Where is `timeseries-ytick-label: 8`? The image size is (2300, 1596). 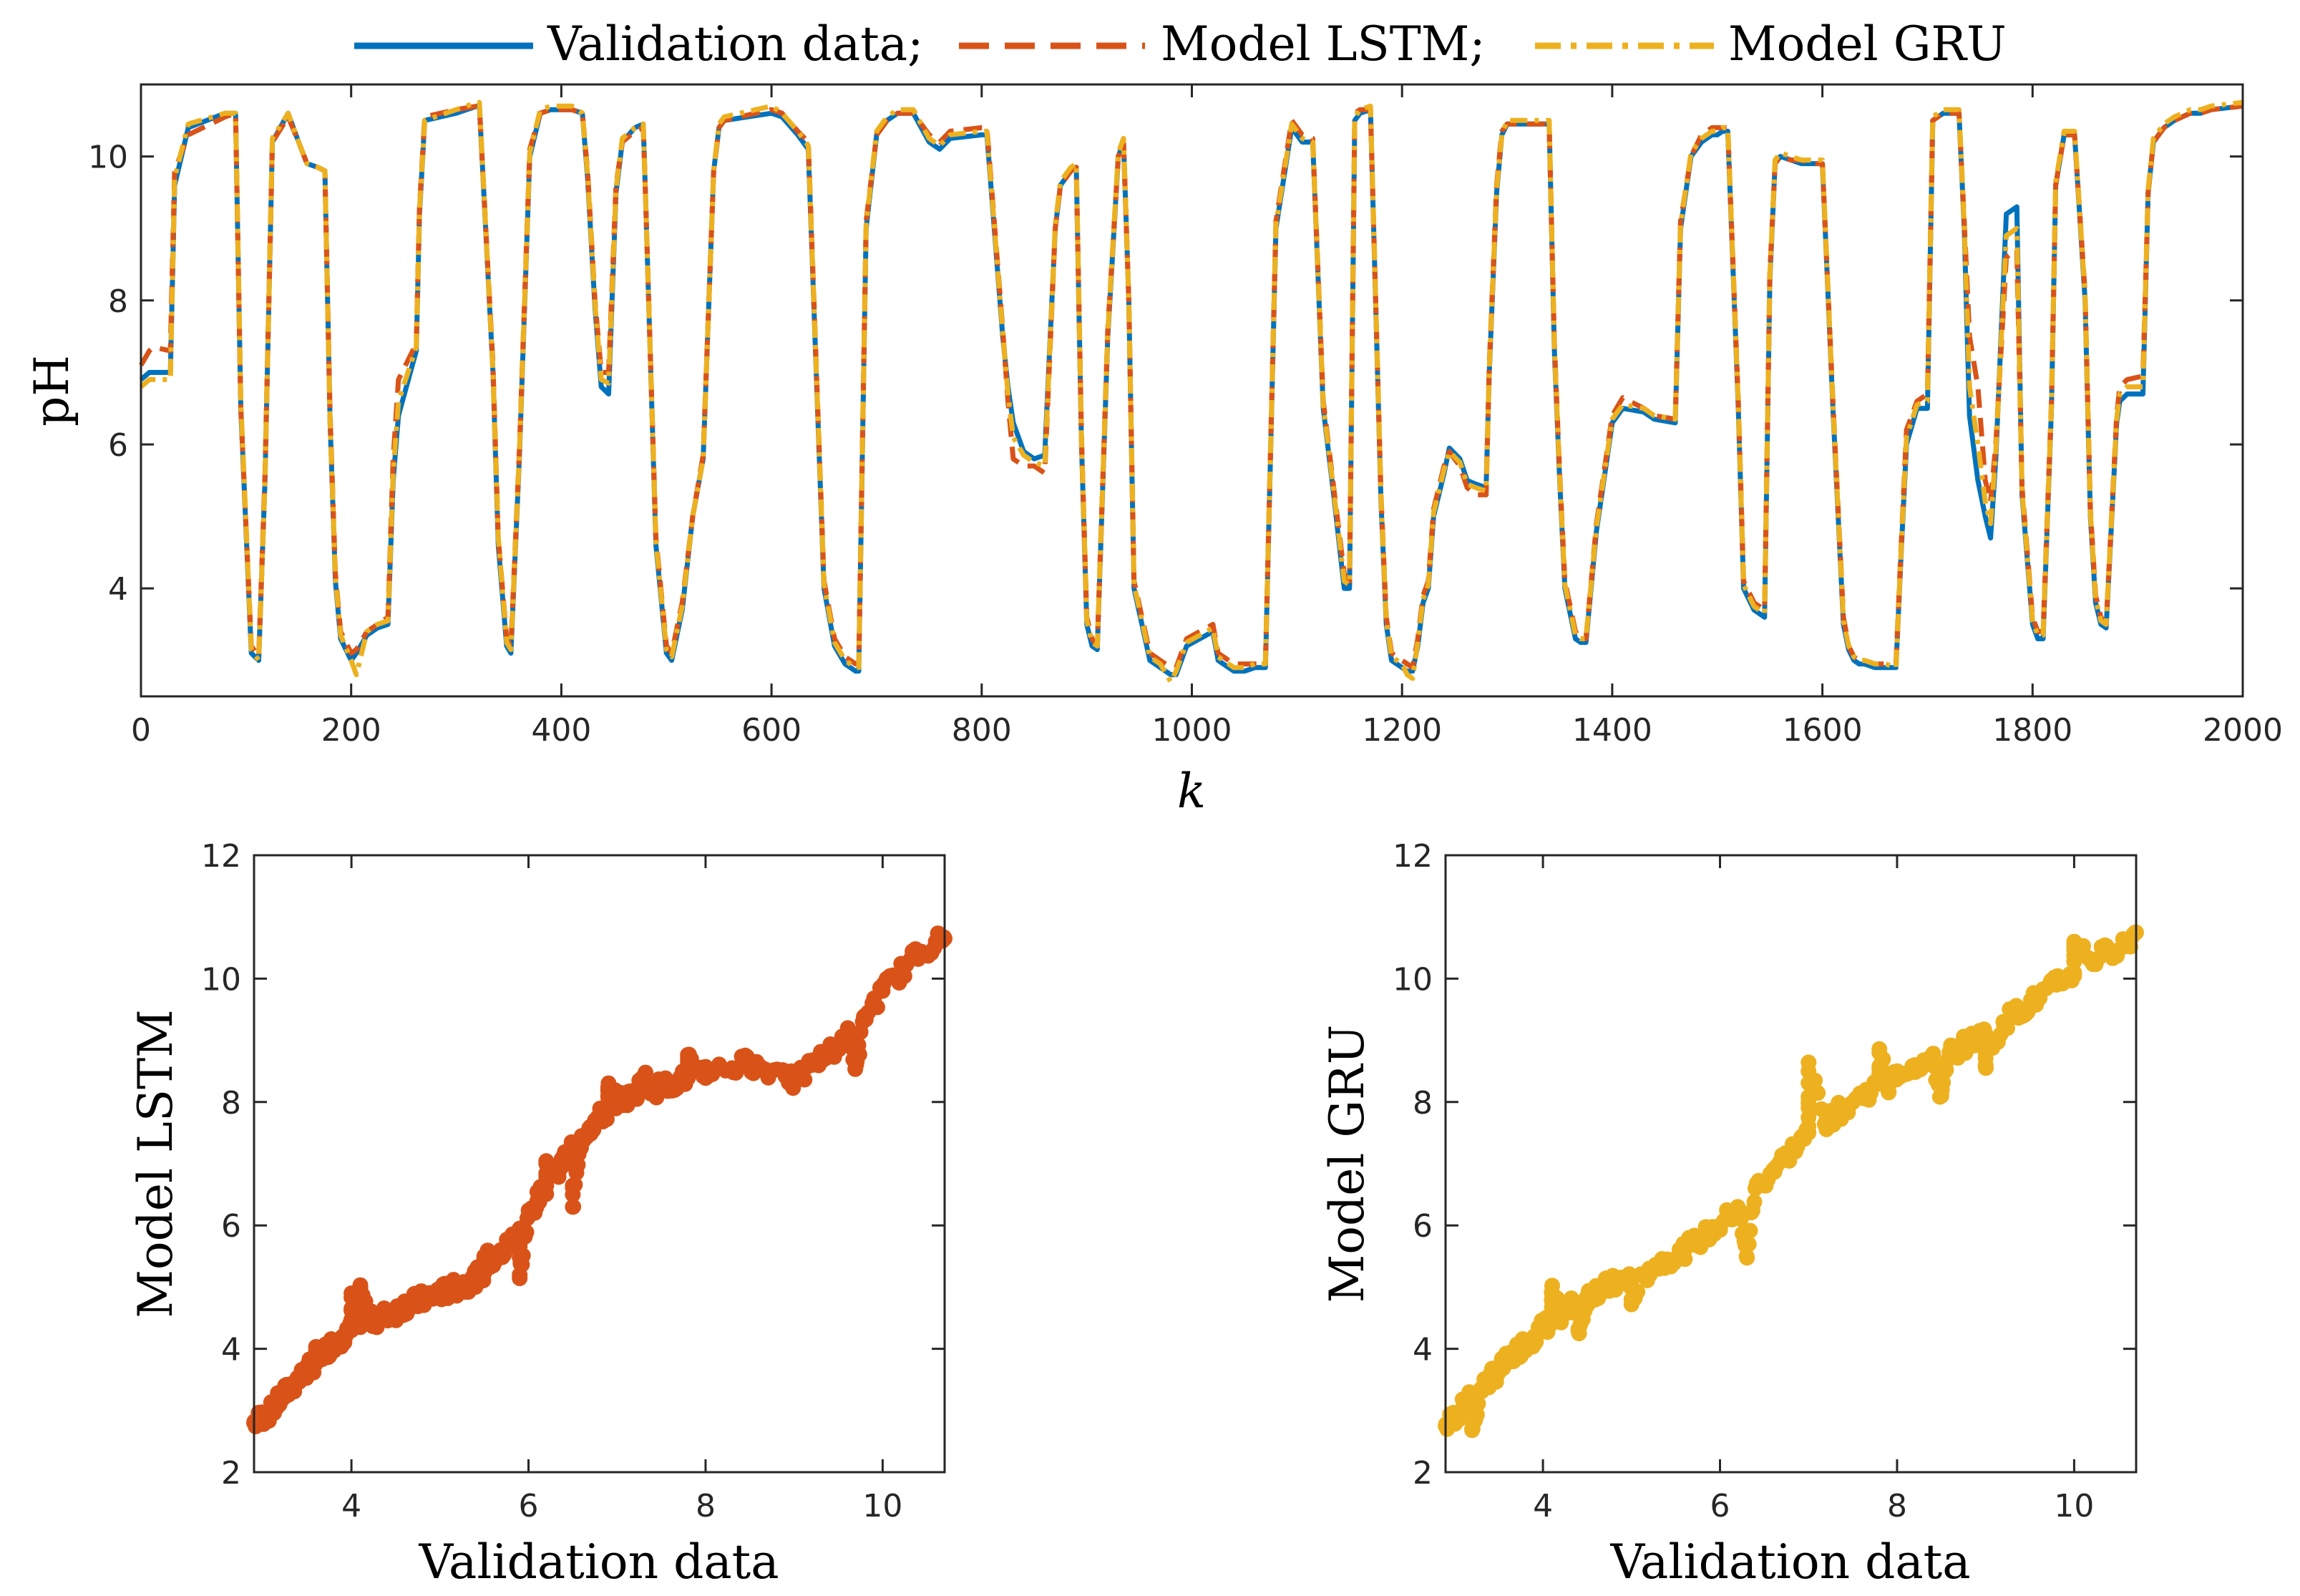
timeseries-ytick-label: 8 is located at coordinates (118, 301).